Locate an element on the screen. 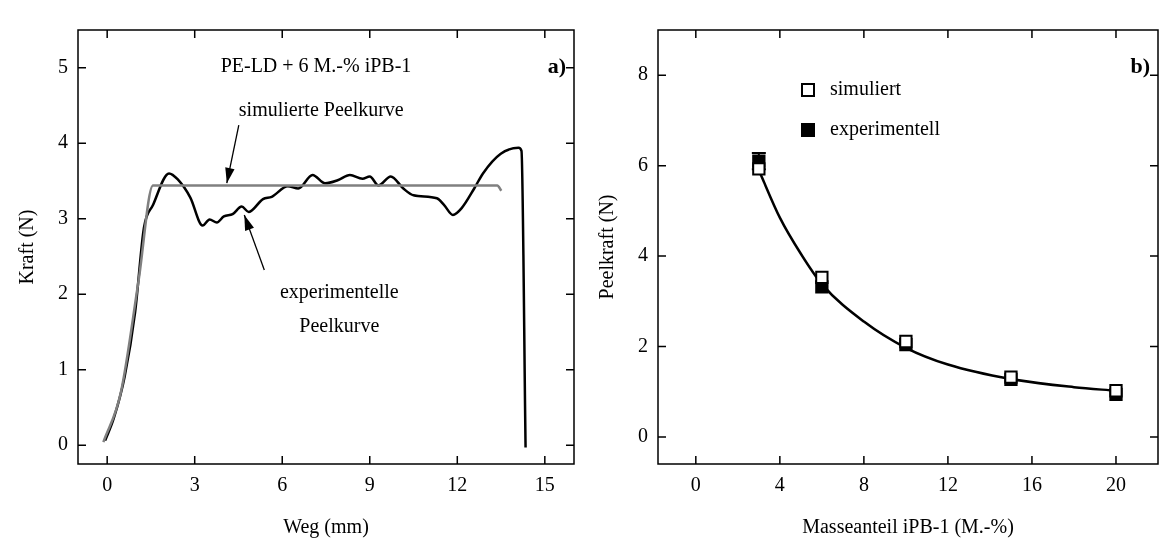  x-tick-label: 8 is located at coordinates (863, 484).